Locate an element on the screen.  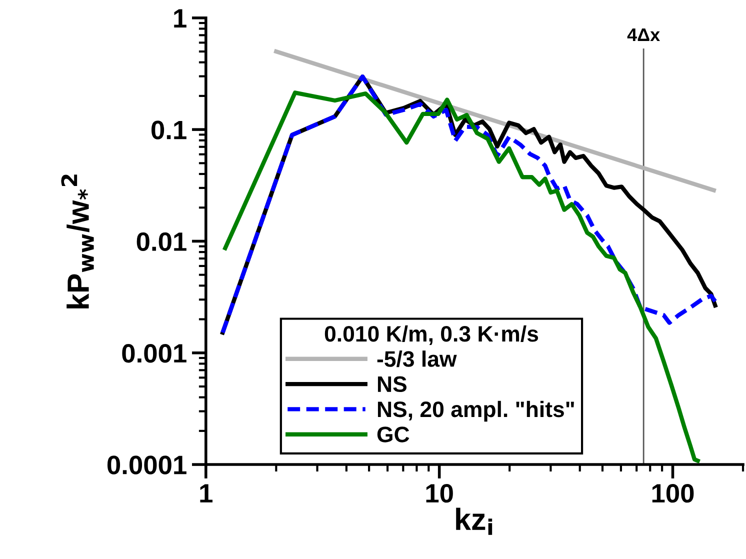
x-tick-label: 10 is located at coordinates (439, 493).